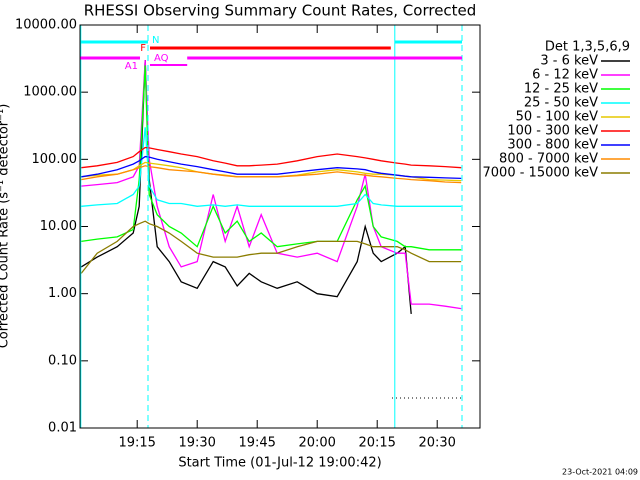 This screenshot has width=640, height=480. What do you see at coordinates (143, 48) in the screenshot?
I see `flag-label: F` at bounding box center [143, 48].